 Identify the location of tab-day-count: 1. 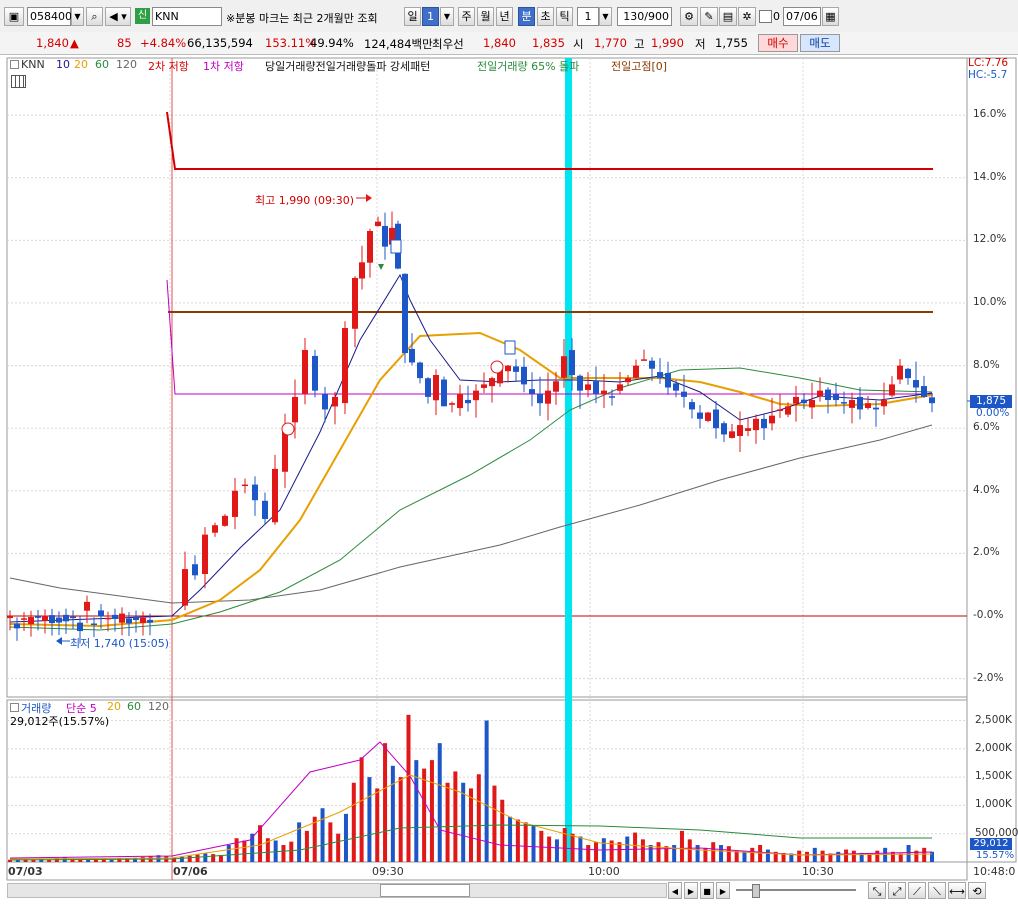
(430, 16).